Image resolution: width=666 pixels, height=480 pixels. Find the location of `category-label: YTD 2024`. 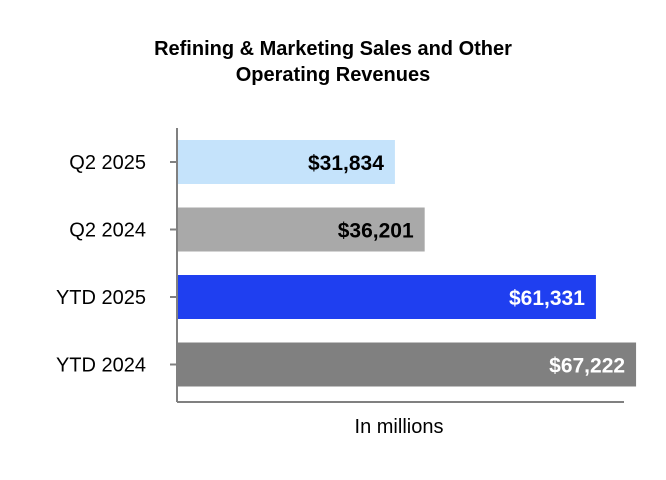

category-label: YTD 2024 is located at coordinates (101, 366).